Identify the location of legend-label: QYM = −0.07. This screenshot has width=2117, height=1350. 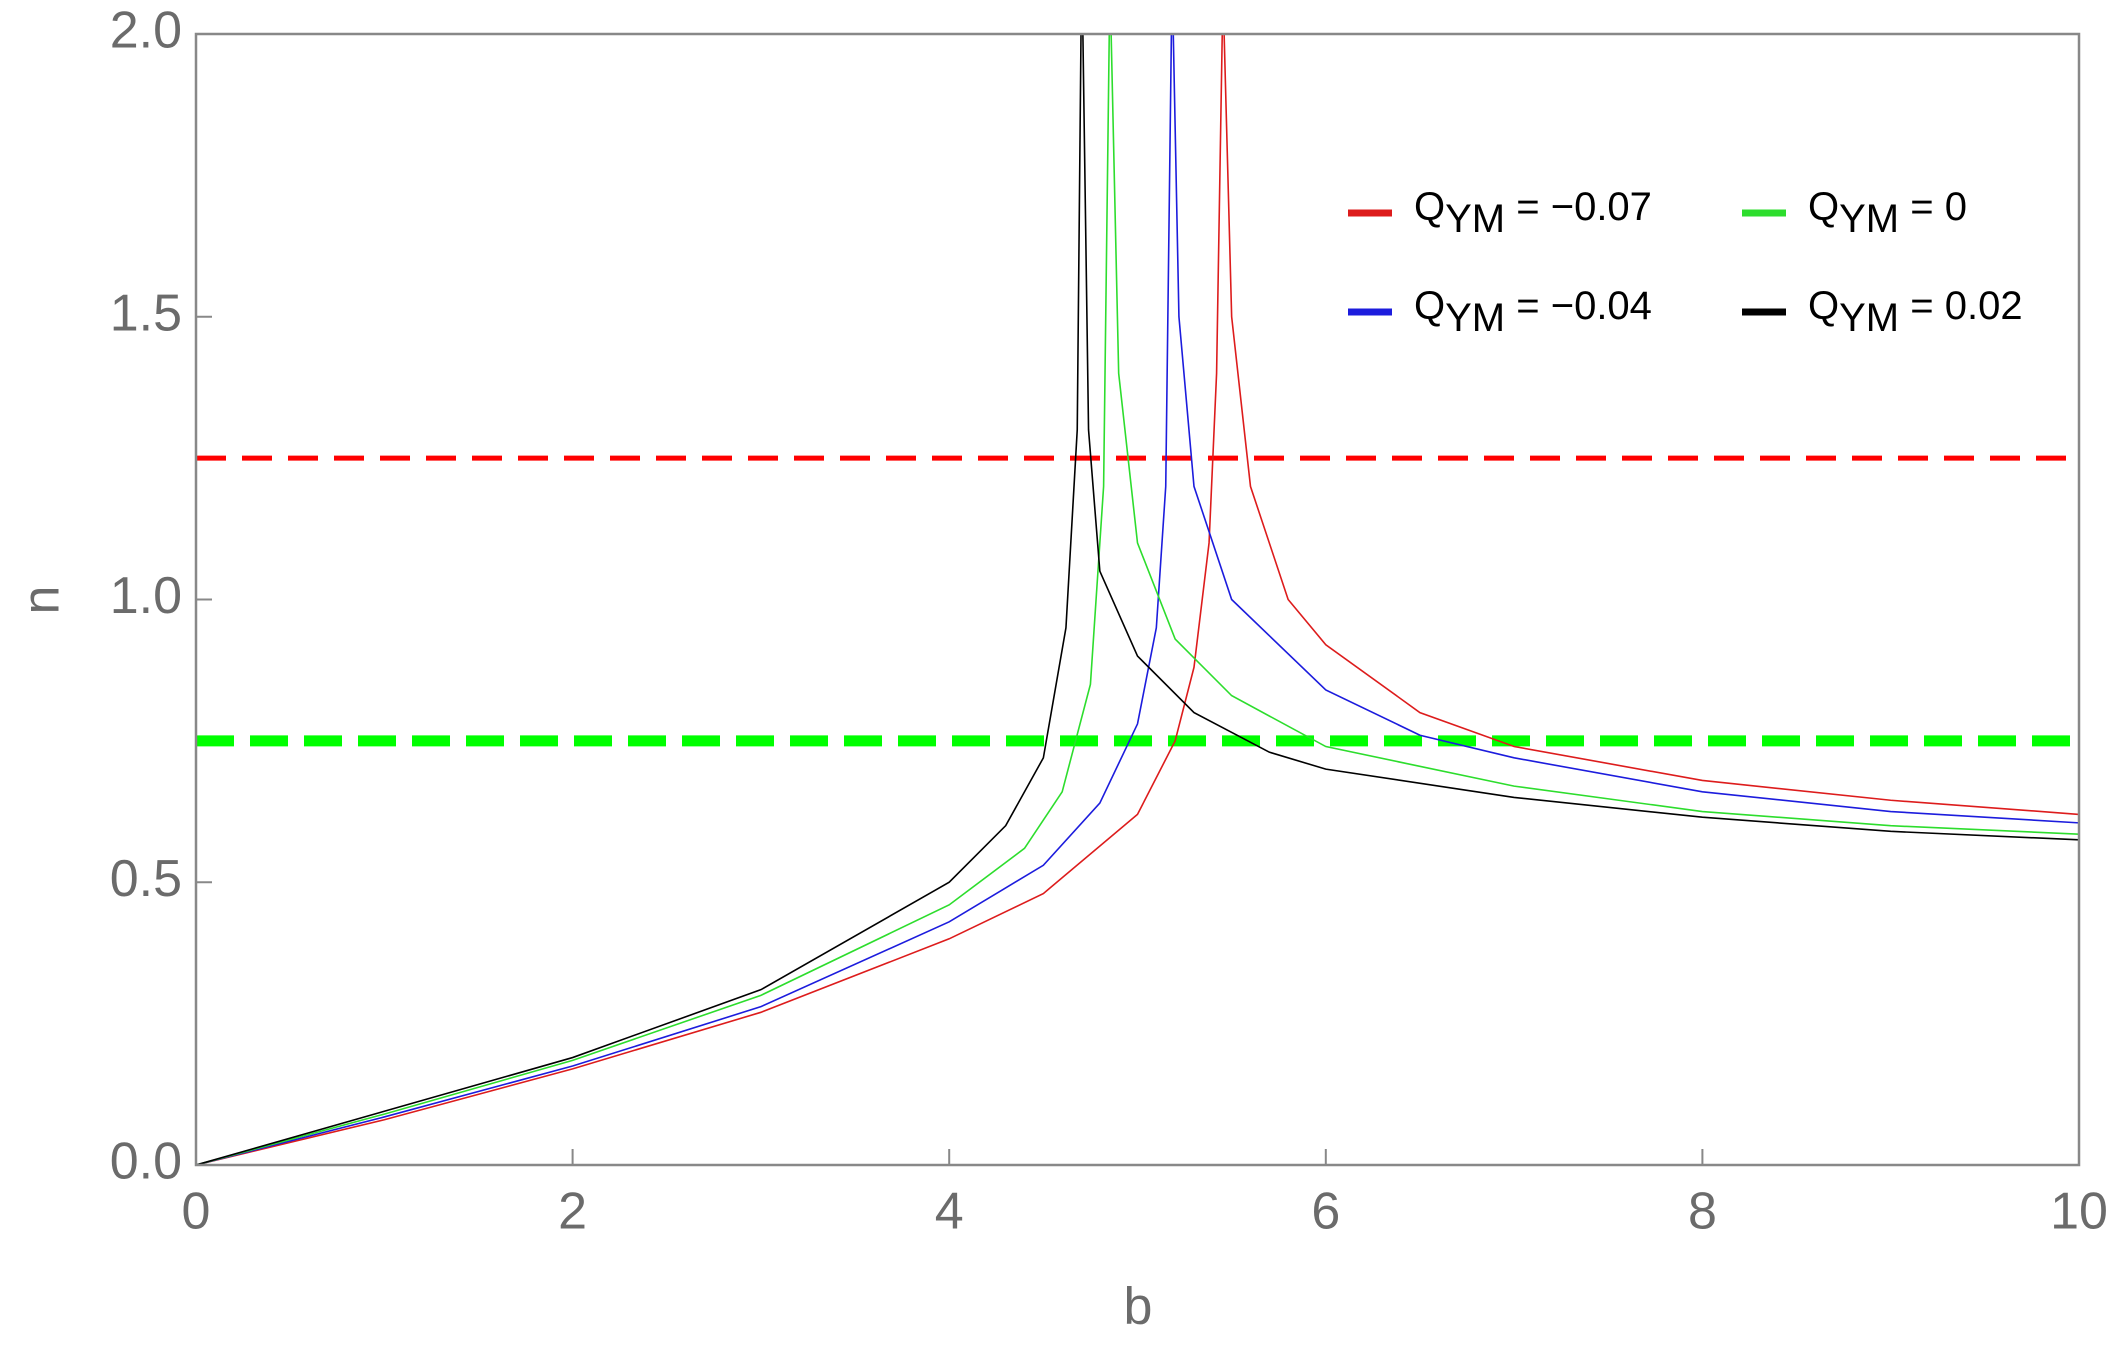
(1533, 213).